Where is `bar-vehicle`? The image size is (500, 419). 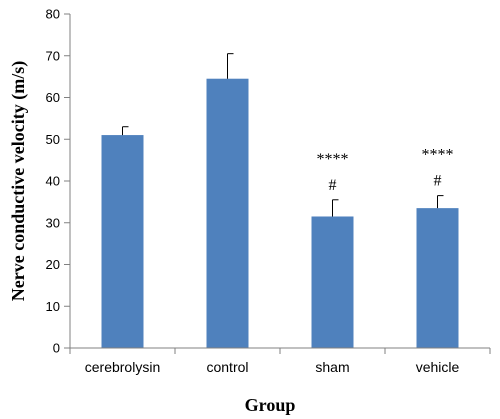
bar-vehicle is located at coordinates (437, 278).